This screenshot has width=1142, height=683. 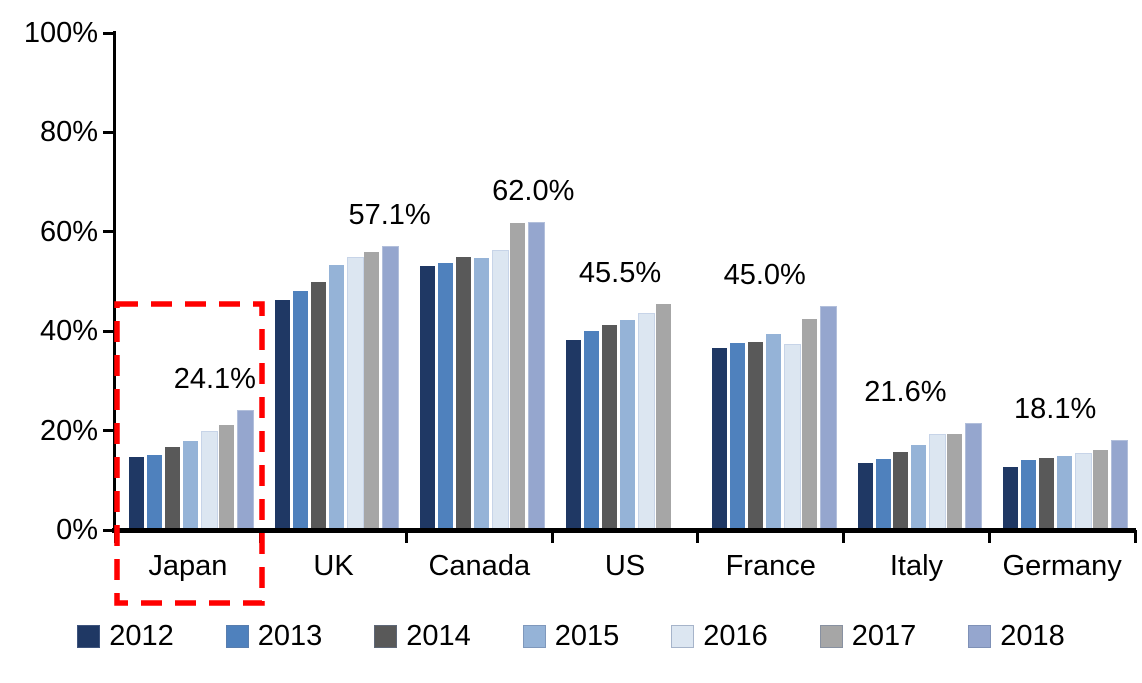 I want to click on legend-swatch-2017, so click(x=831, y=636).